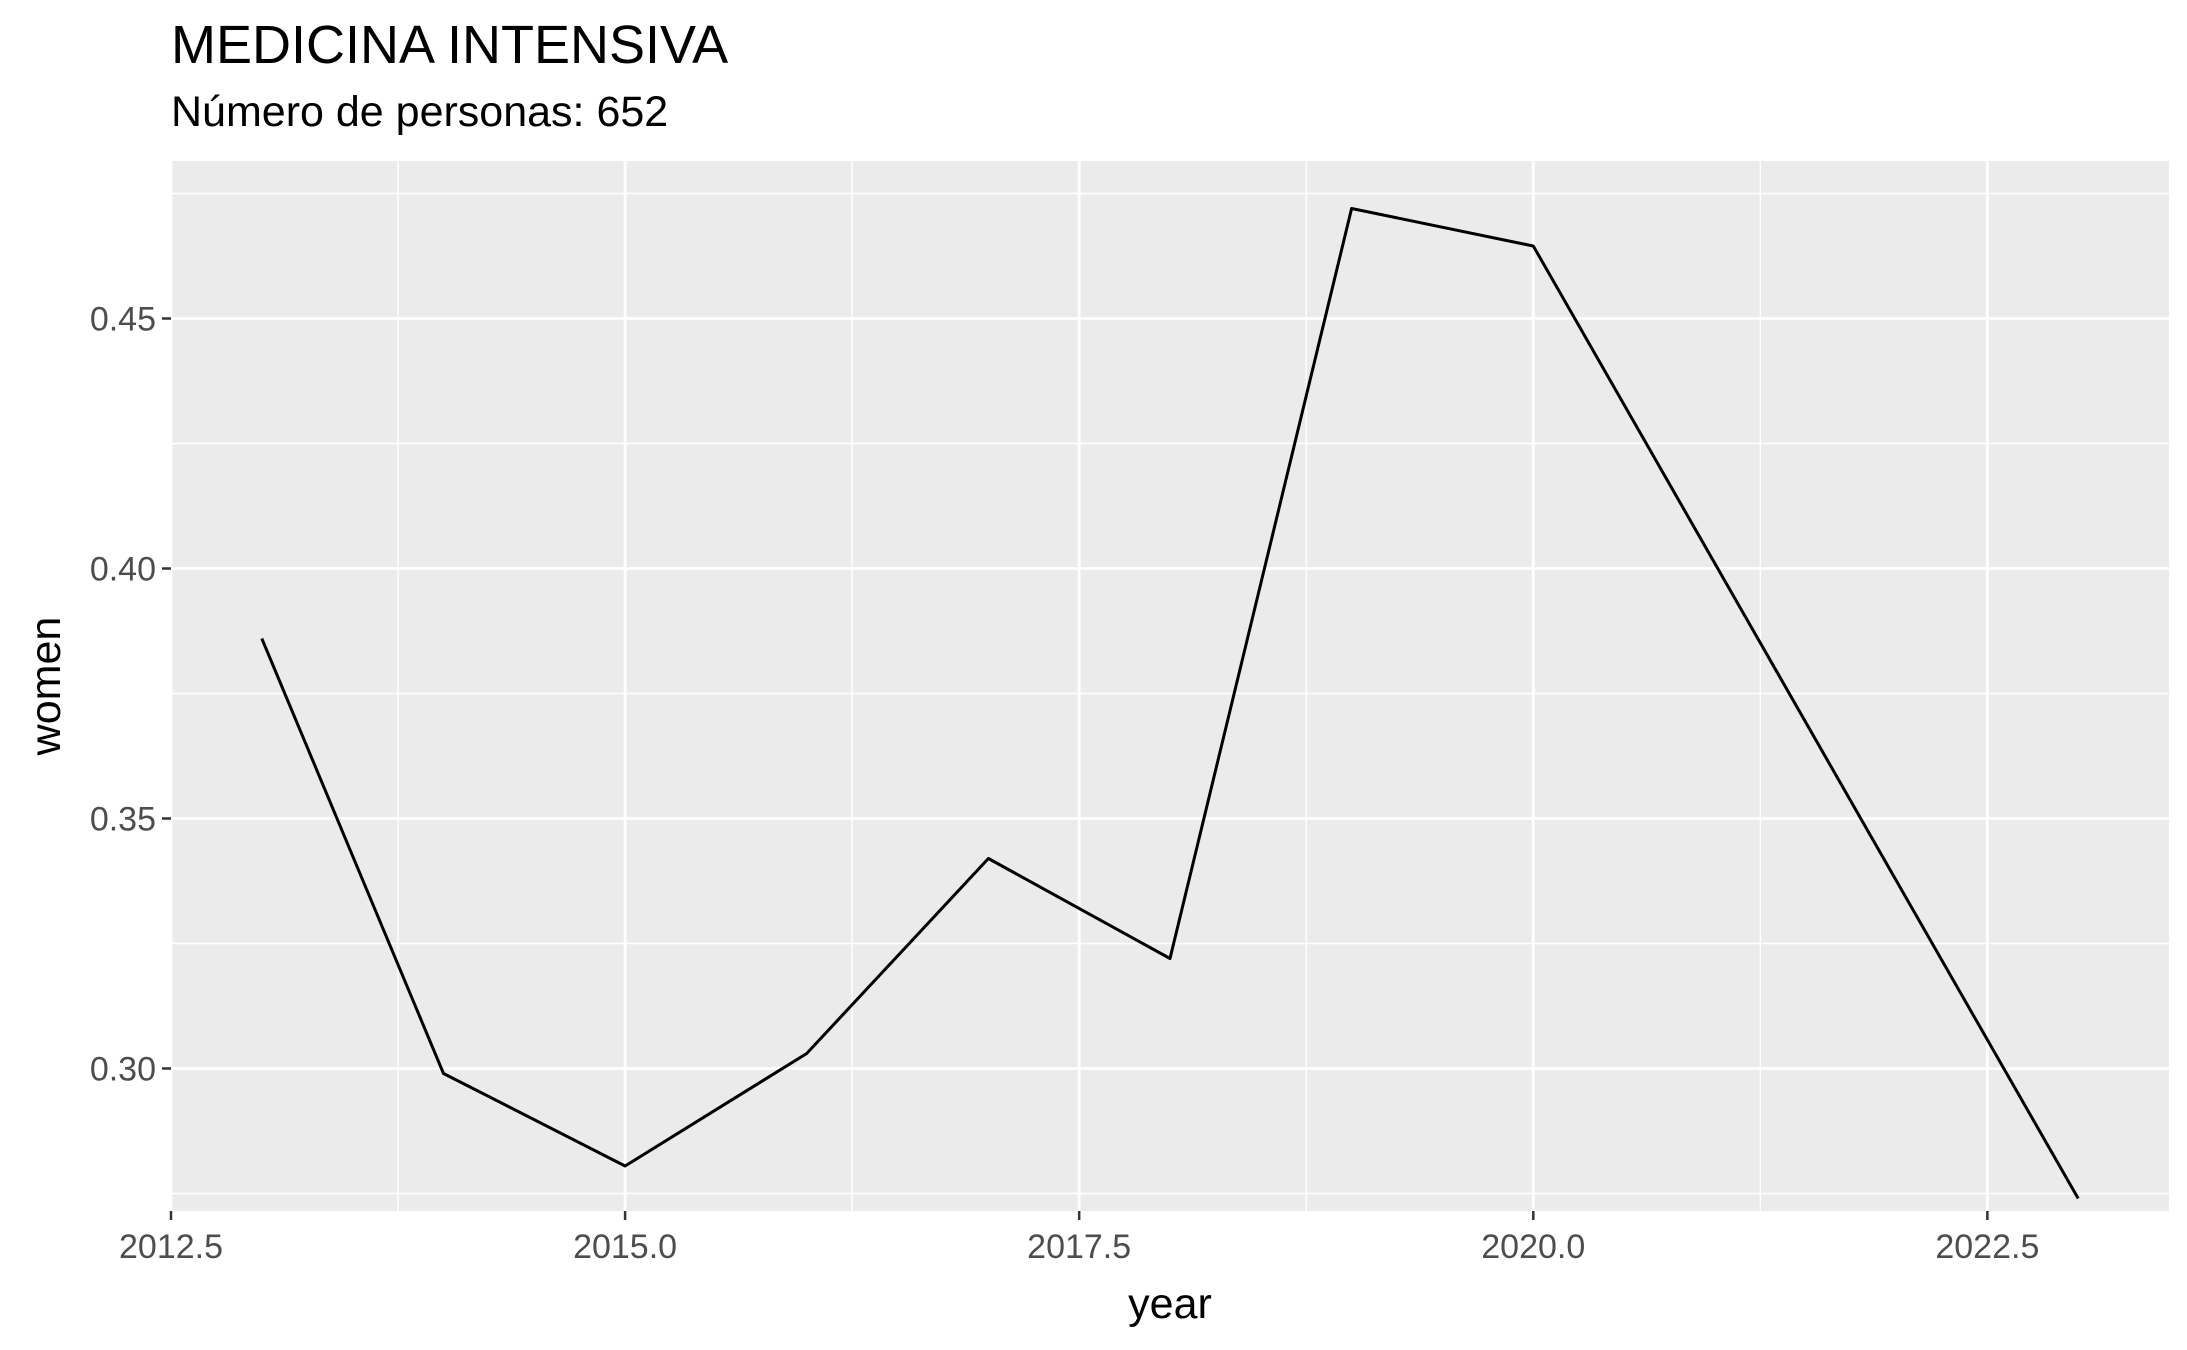 This screenshot has height=1350, width=2187. I want to click on x-tick-label: 2012.5, so click(171, 1247).